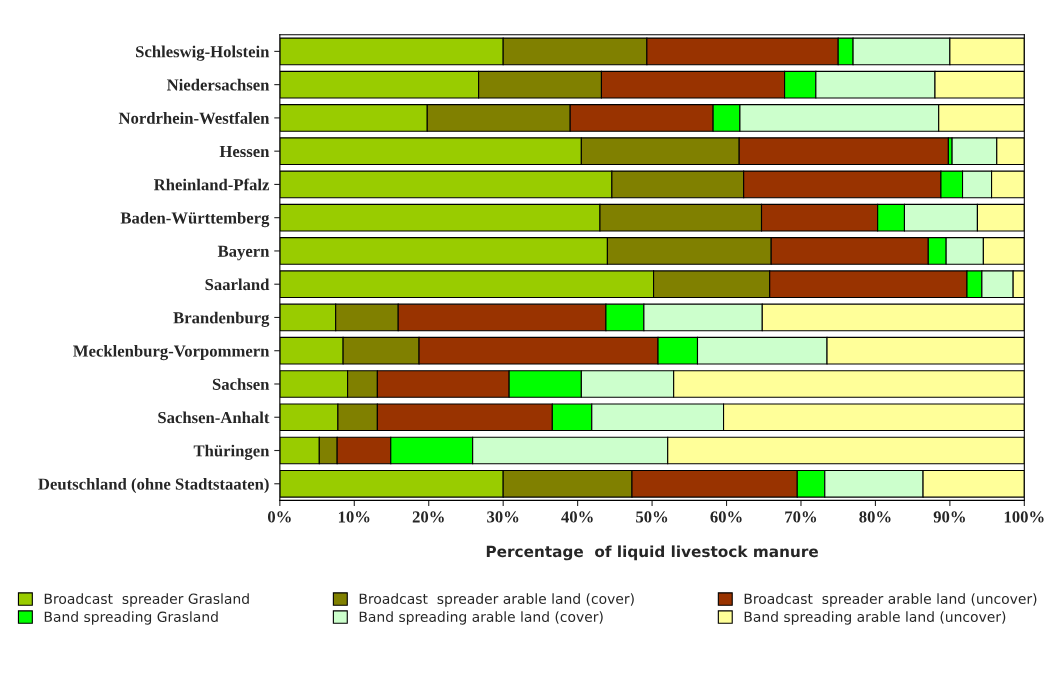 The height and width of the screenshot is (695, 1056). What do you see at coordinates (211, 184) in the screenshot?
I see `y-tick-label: Rheinland-Pfalz` at bounding box center [211, 184].